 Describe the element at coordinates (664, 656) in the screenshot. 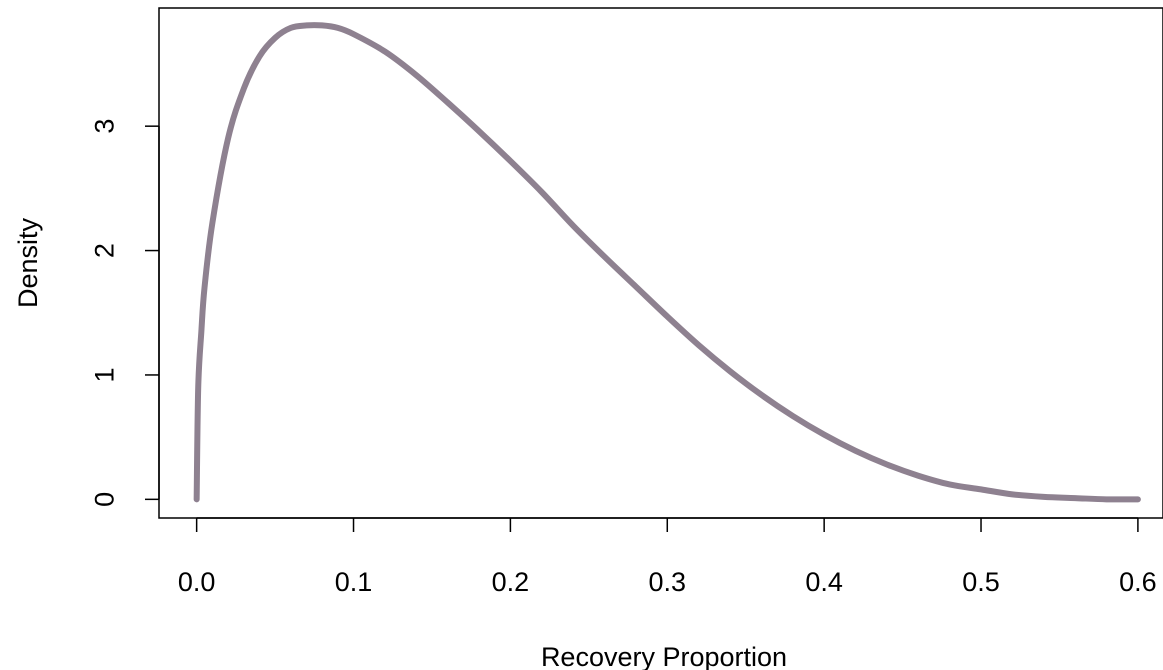

I see `x-axis-title: Recovery Proportion` at that location.